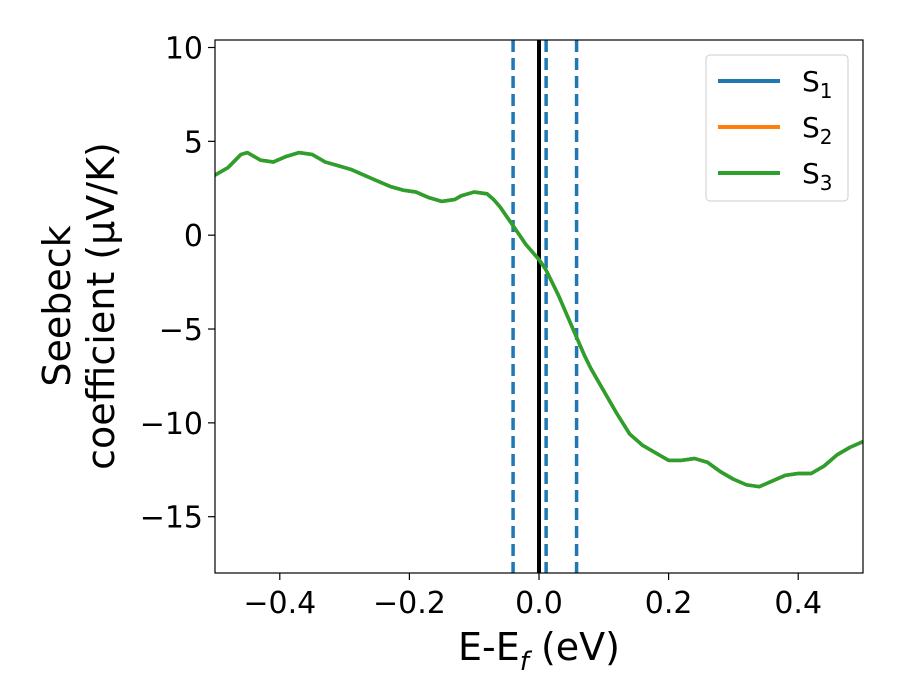  What do you see at coordinates (193, 236) in the screenshot?
I see `y-tick-label: 0` at bounding box center [193, 236].